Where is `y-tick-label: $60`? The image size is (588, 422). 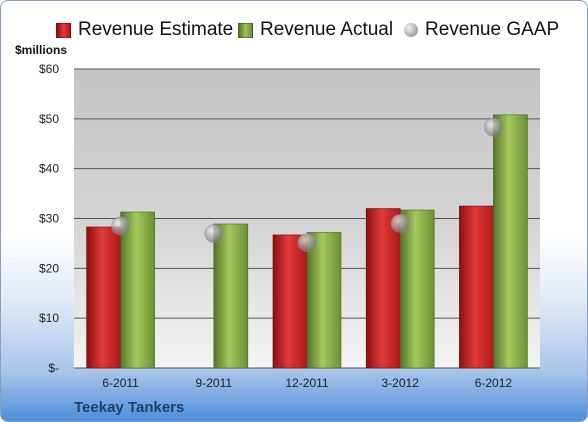 y-tick-label: $60 is located at coordinates (49, 69).